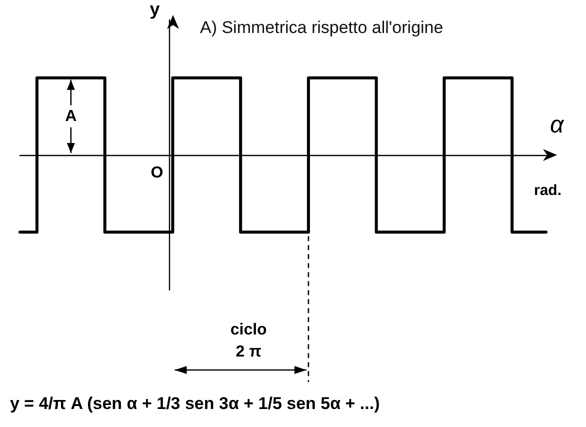  What do you see at coordinates (249, 352) in the screenshot?
I see `text: 2 π` at bounding box center [249, 352].